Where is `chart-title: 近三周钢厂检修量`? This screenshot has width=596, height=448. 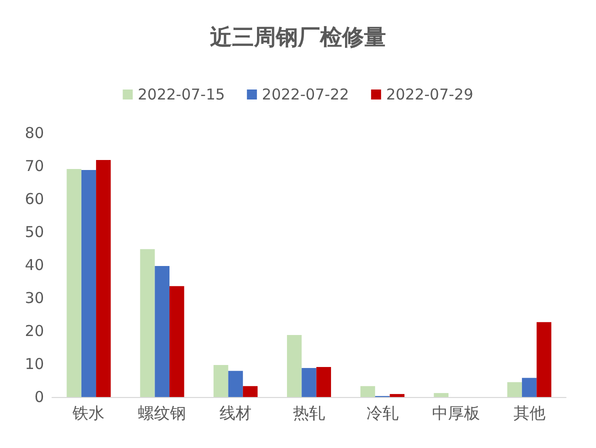
chart-title: 近三周钢厂检修量 is located at coordinates (297, 38).